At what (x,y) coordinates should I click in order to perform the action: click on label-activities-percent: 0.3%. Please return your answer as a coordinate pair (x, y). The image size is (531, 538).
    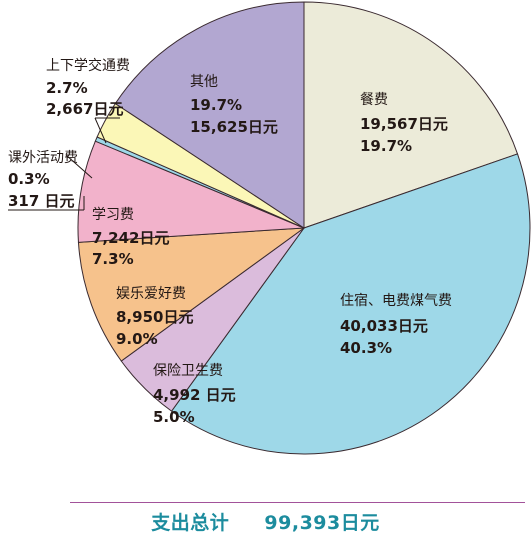
    Looking at the image, I should click on (29, 179).